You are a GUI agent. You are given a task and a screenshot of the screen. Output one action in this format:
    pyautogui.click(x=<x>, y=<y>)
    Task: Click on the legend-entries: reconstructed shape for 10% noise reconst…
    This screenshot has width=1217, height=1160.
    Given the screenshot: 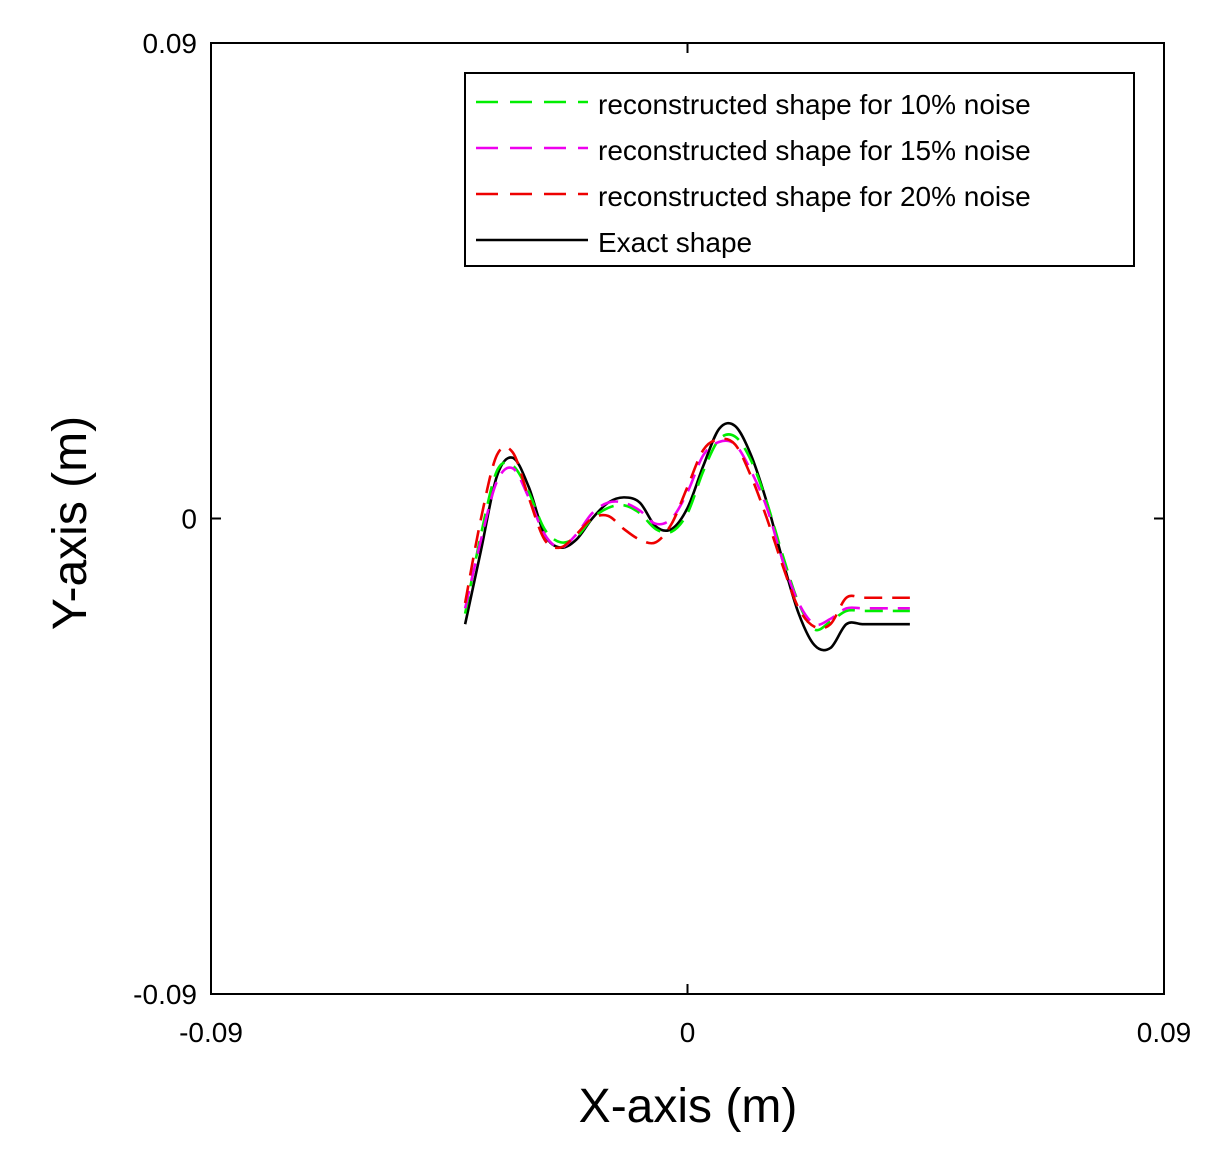 What is the action you would take?
    pyautogui.click(x=753, y=173)
    